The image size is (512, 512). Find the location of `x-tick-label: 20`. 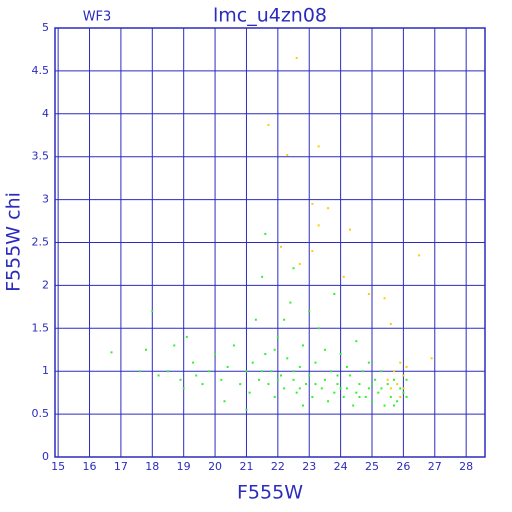

x-tick-label: 20 is located at coordinates (215, 466).